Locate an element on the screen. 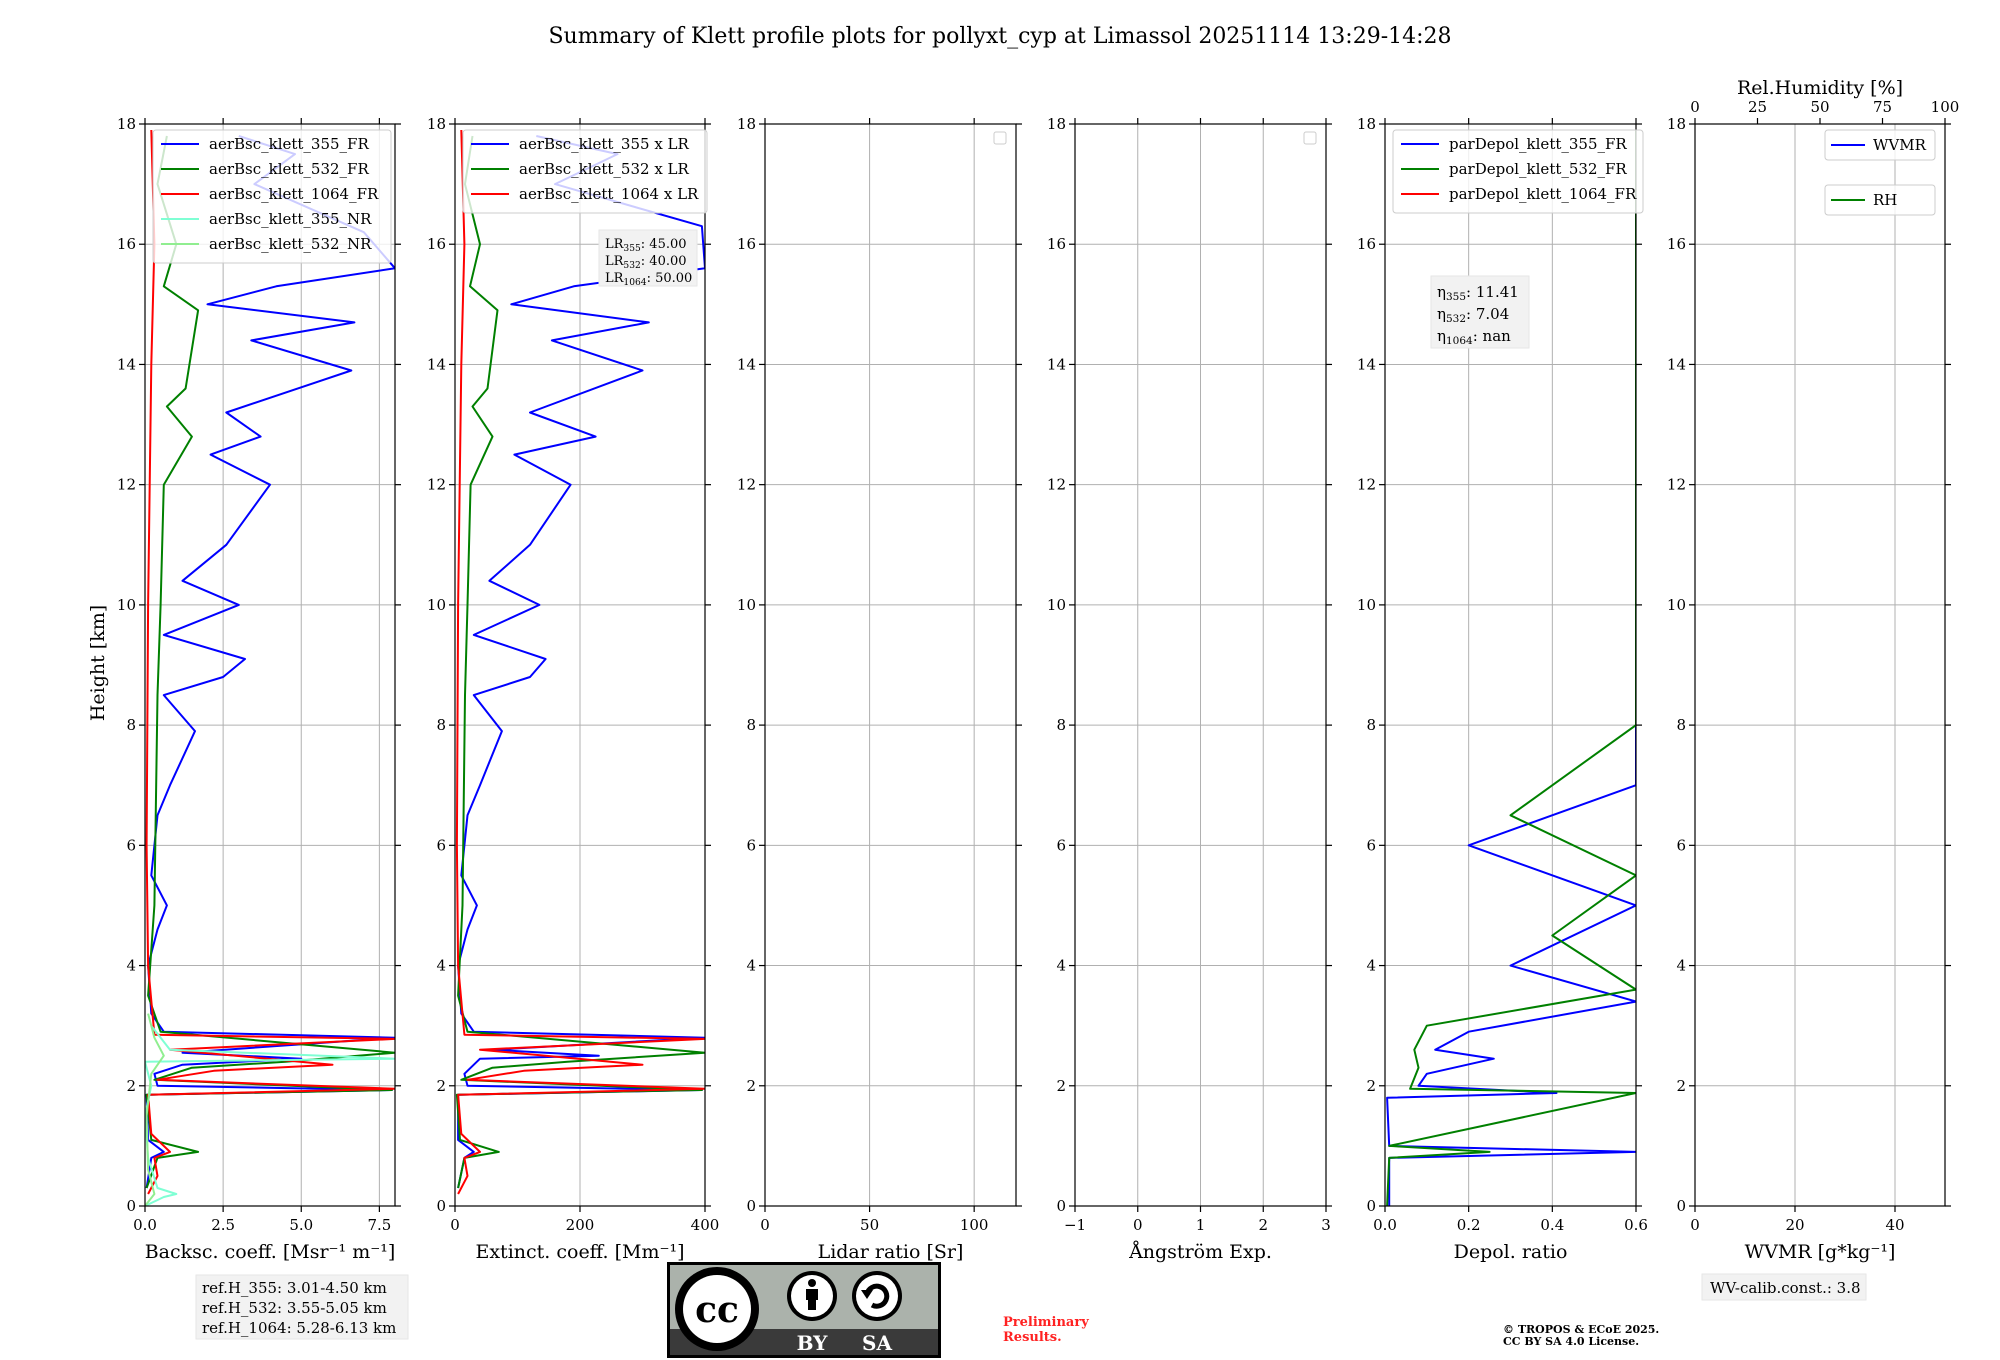  ytick-label-ext-2: 4 is located at coordinates (441, 966).